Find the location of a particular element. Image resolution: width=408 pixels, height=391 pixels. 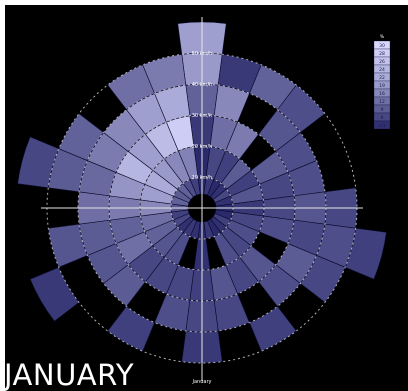

legend-label: 26 is located at coordinates (382, 62).